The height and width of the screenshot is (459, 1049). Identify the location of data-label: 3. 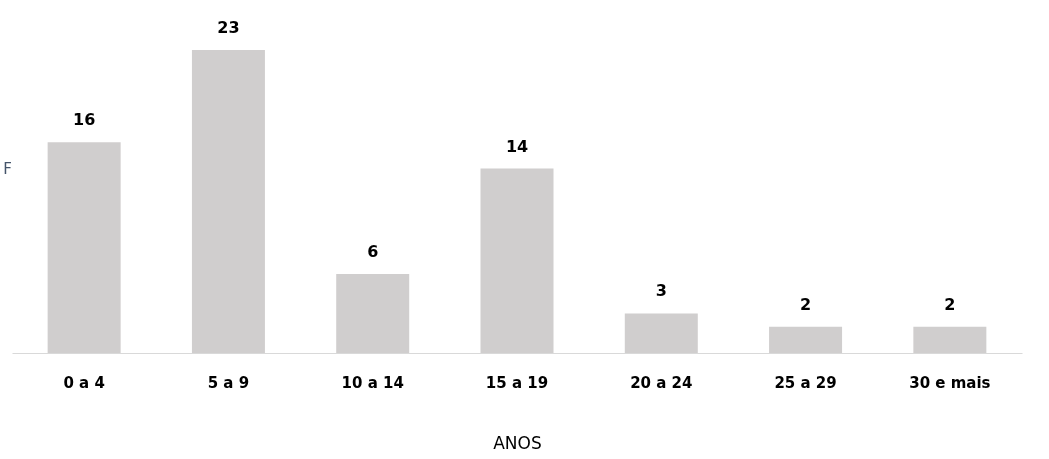
(661, 291).